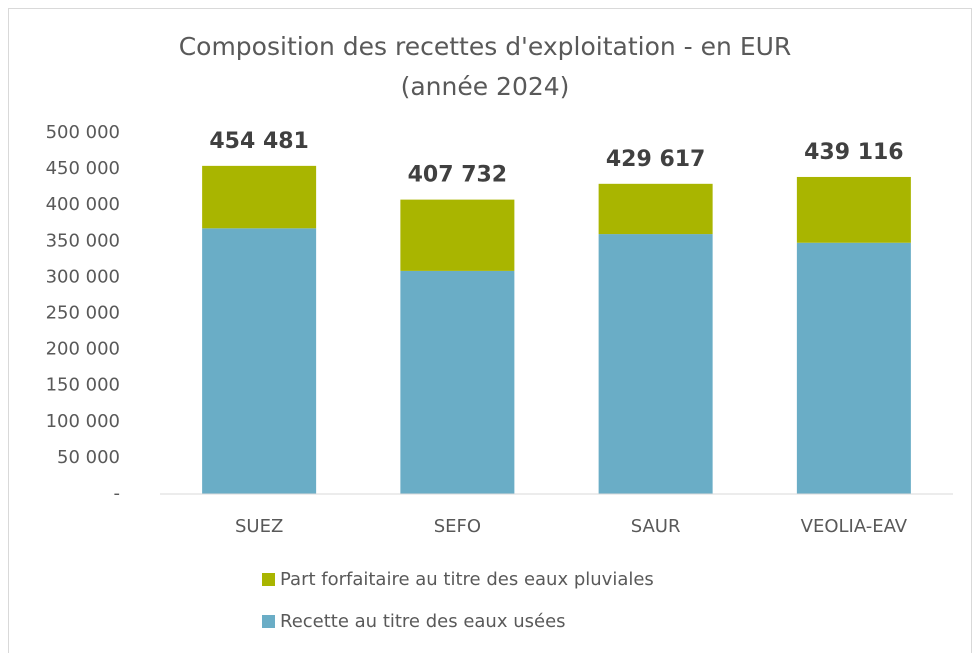 The height and width of the screenshot is (653, 973). What do you see at coordinates (83, 240) in the screenshot?
I see `y-tick-label: 350 000` at bounding box center [83, 240].